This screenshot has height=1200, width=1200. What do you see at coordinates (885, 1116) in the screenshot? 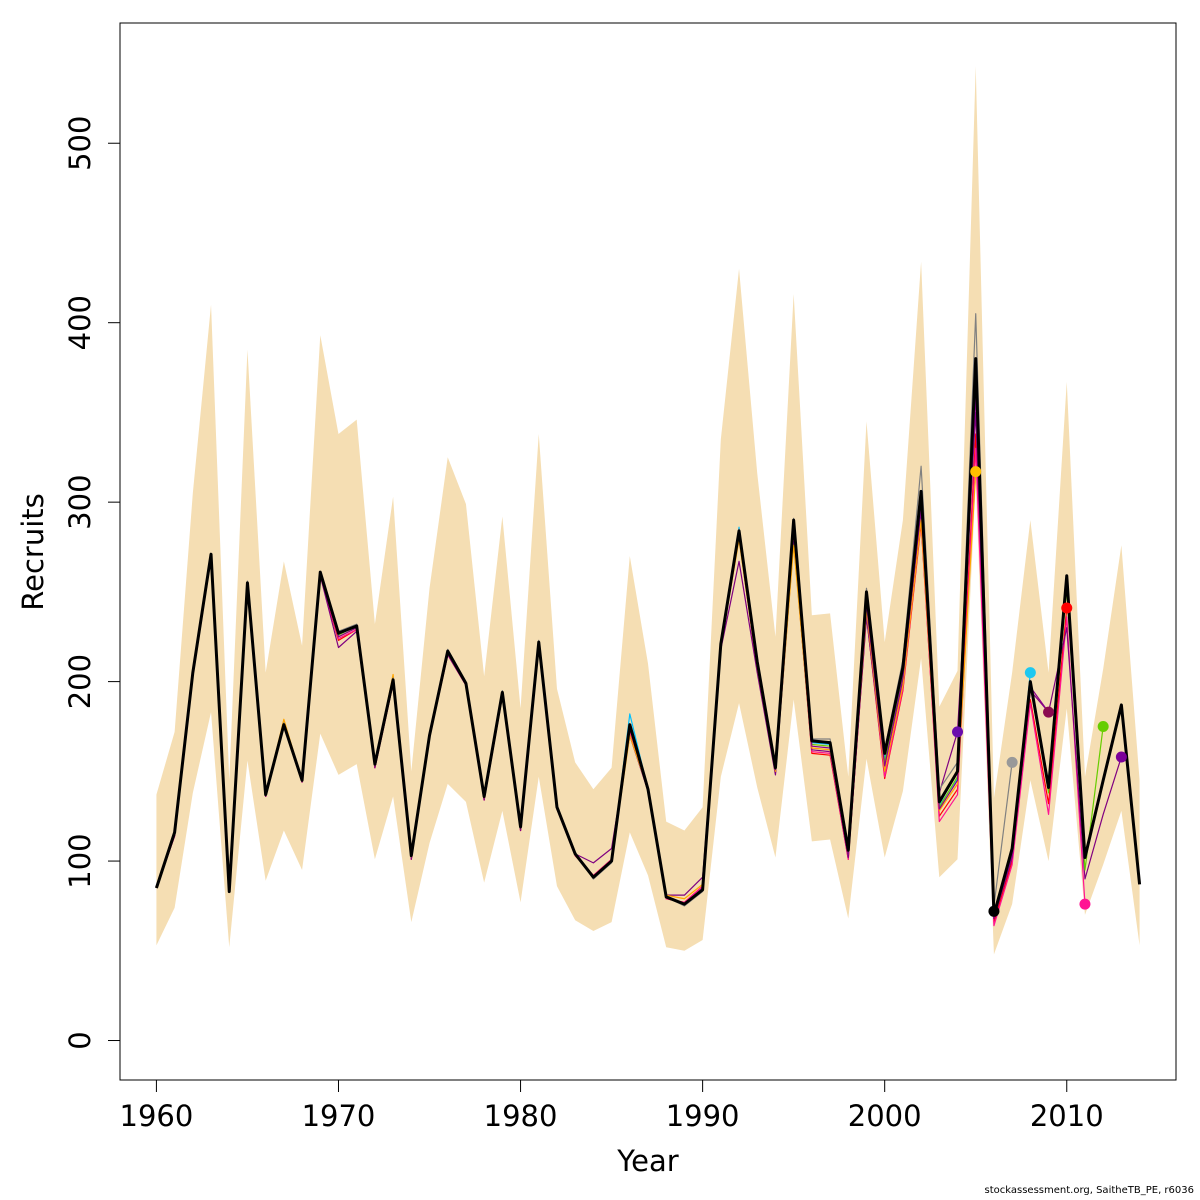
I see `x-tick-label-2000: 2000` at bounding box center [885, 1116].